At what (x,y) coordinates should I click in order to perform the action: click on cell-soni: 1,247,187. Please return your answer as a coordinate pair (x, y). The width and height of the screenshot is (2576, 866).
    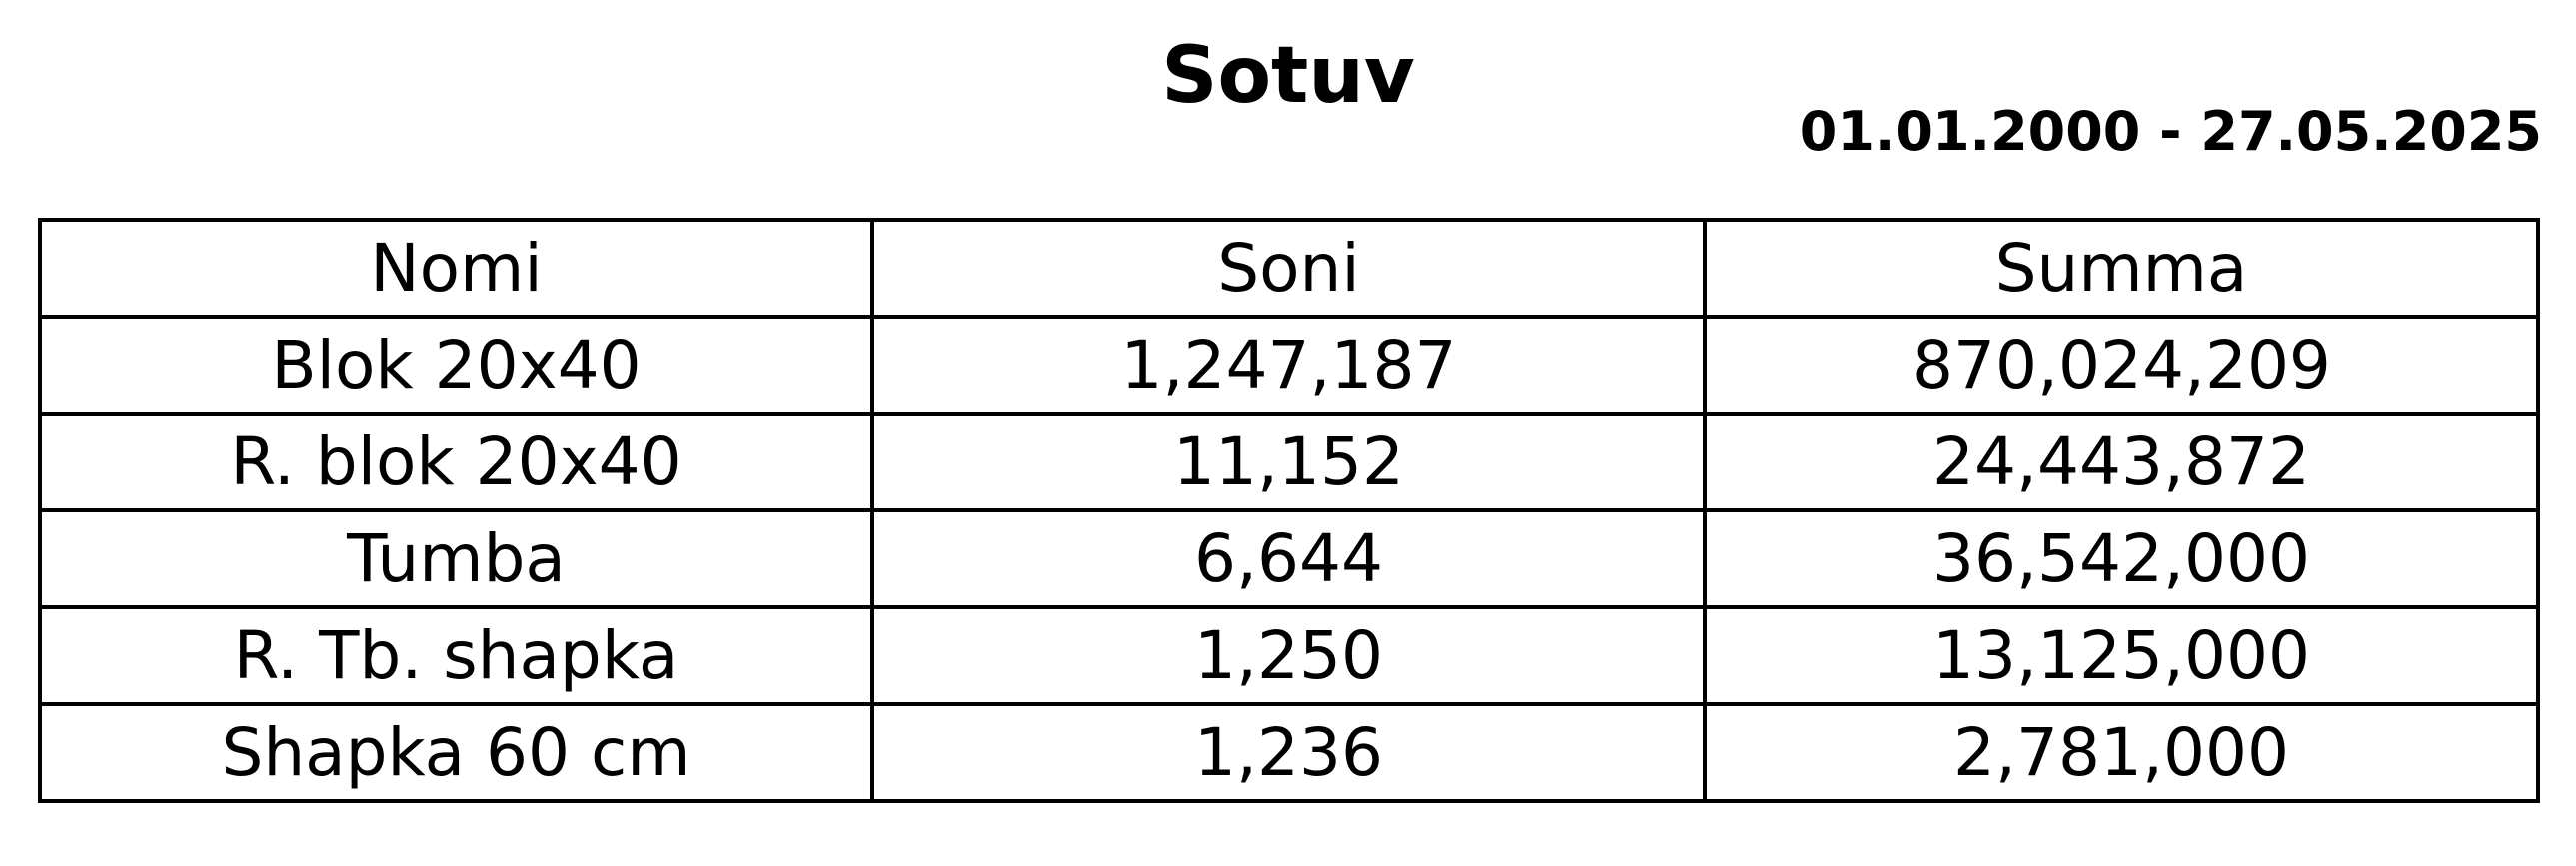
    Looking at the image, I should click on (1288, 365).